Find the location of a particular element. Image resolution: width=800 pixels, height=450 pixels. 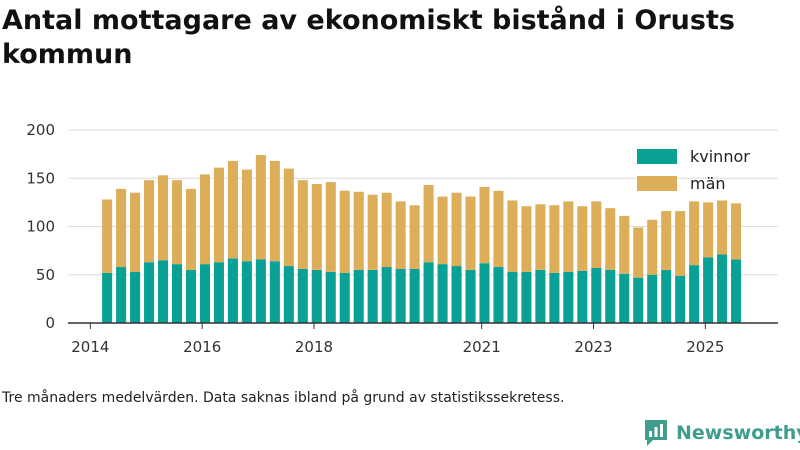

legend-swatch-kvinnor is located at coordinates (657, 156).